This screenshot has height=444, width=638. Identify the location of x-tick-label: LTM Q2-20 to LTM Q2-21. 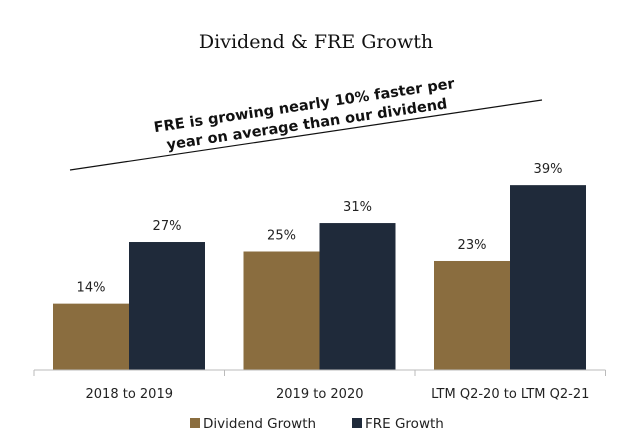
(510, 394).